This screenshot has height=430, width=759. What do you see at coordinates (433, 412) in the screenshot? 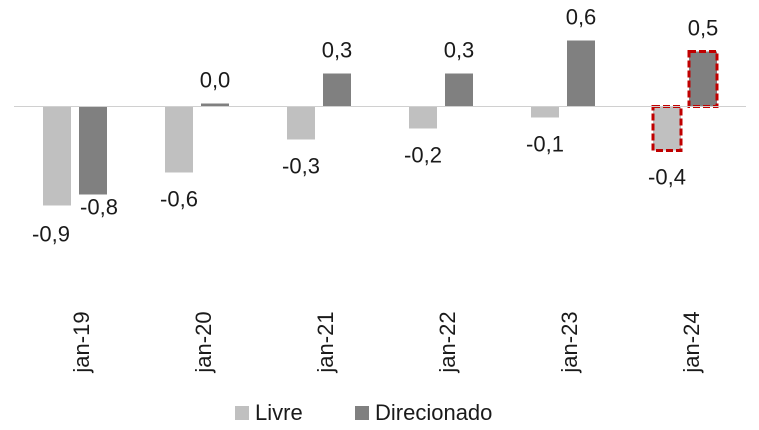
I see `legend-label-direcionado: Direcionado` at bounding box center [433, 412].